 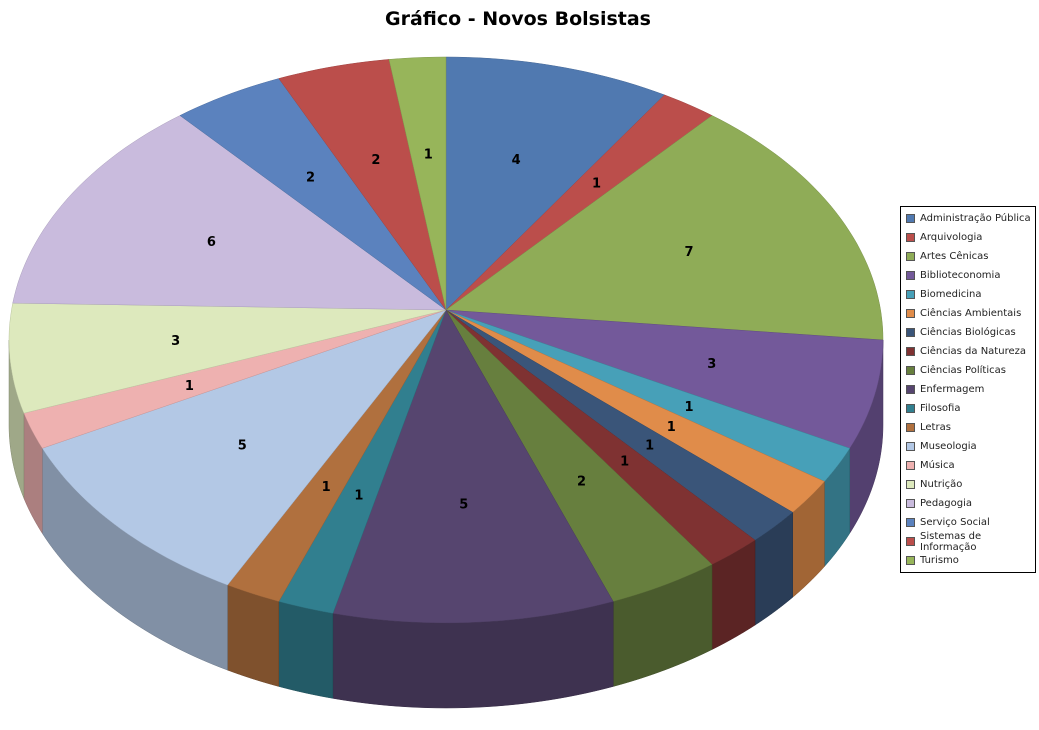 I want to click on legend-label: Serviço Social, so click(x=955, y=522).